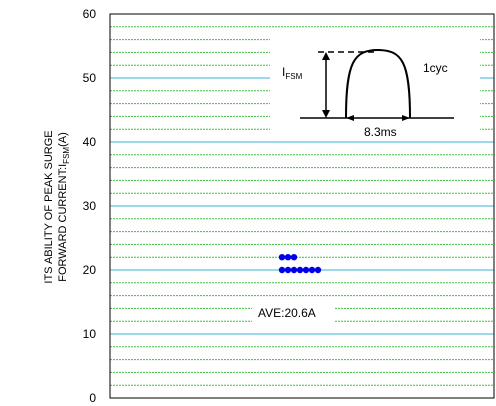 This screenshot has height=406, width=496. I want to click on inset-period-arrowhead-left, so click(350, 118).